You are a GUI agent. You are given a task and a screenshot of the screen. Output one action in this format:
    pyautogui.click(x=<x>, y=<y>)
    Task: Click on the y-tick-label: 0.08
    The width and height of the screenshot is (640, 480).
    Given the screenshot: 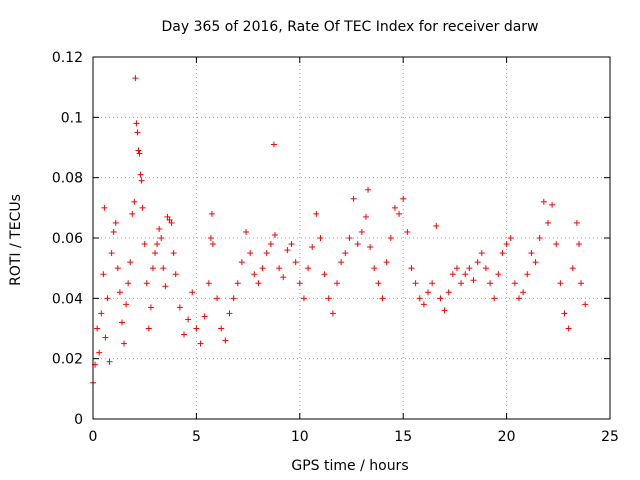 What is the action you would take?
    pyautogui.click(x=67, y=179)
    